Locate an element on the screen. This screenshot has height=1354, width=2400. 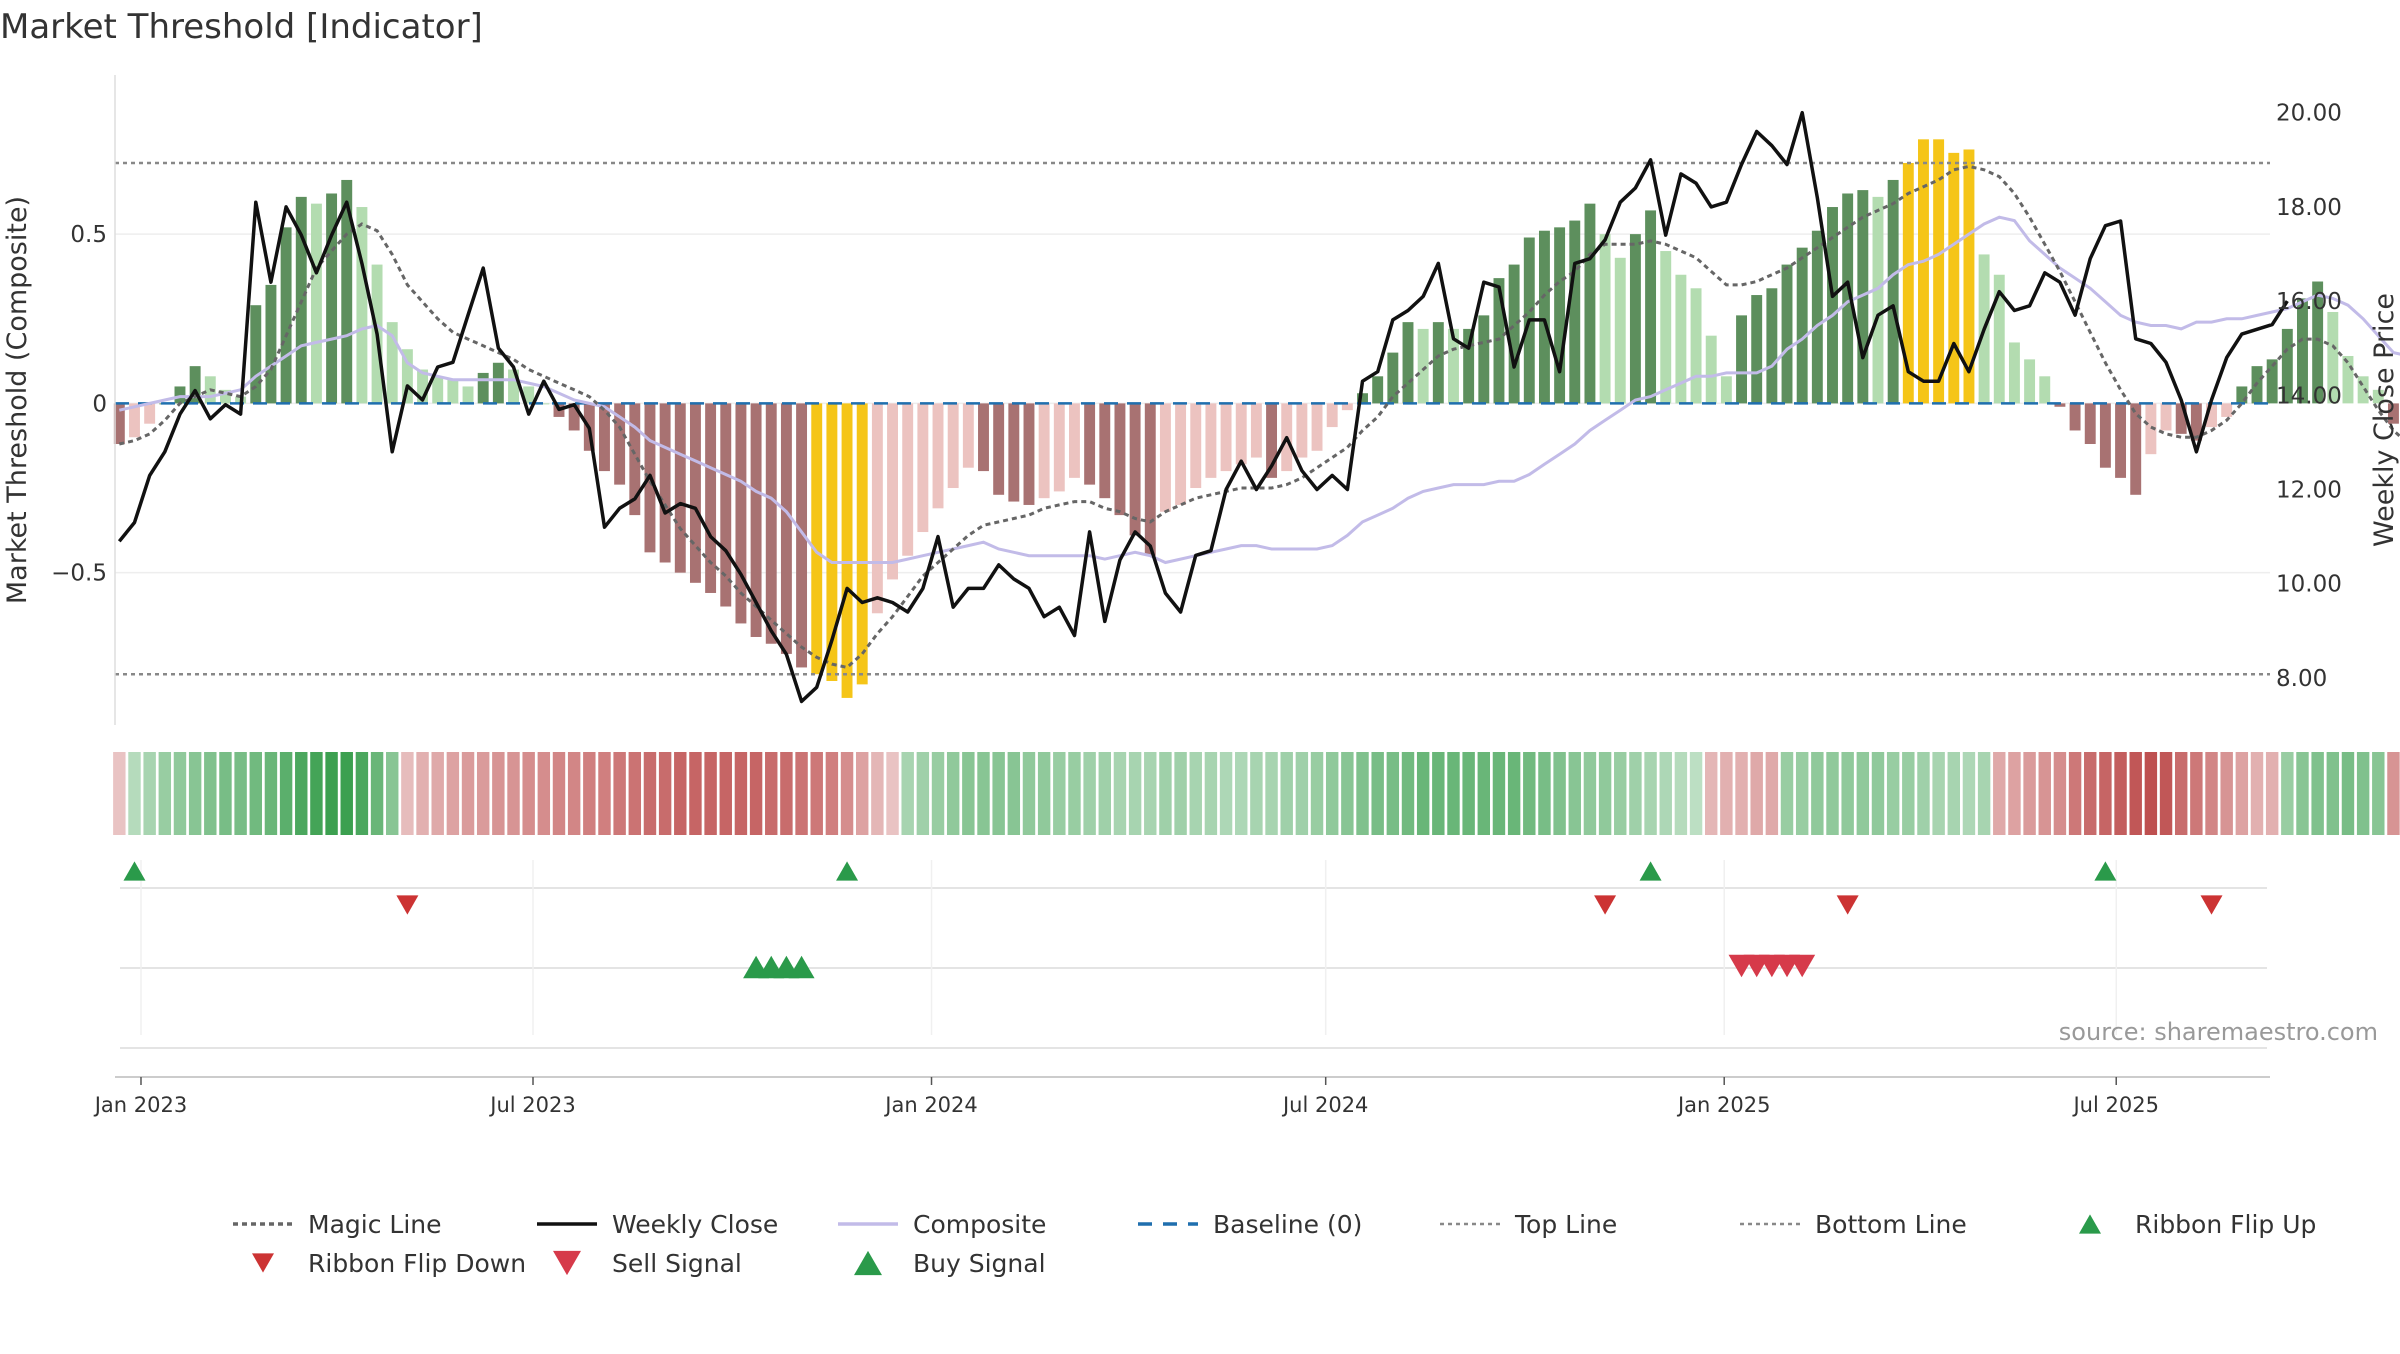
chart-title: Market Threshold [Indicator] is located at coordinates (241, 27).